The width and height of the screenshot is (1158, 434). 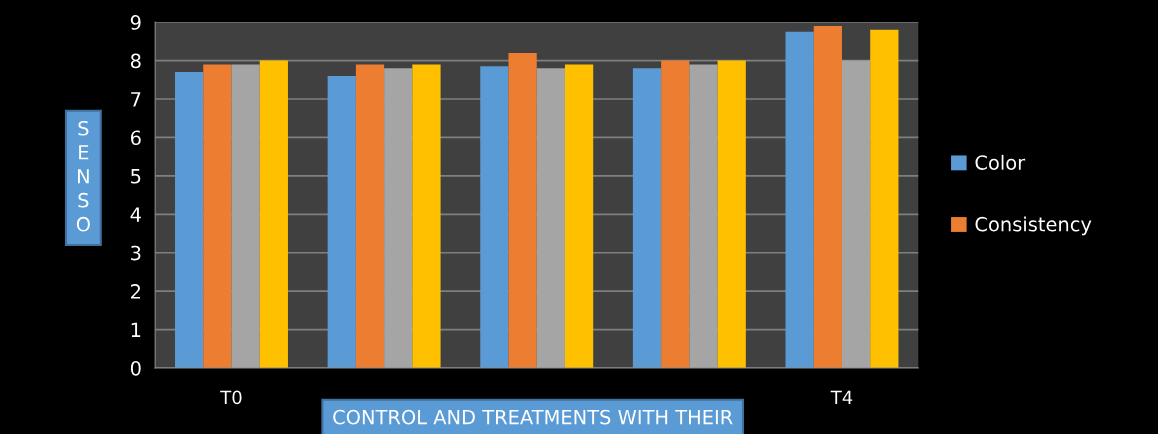 I want to click on legend-label: Consistency, so click(x=1033, y=226).